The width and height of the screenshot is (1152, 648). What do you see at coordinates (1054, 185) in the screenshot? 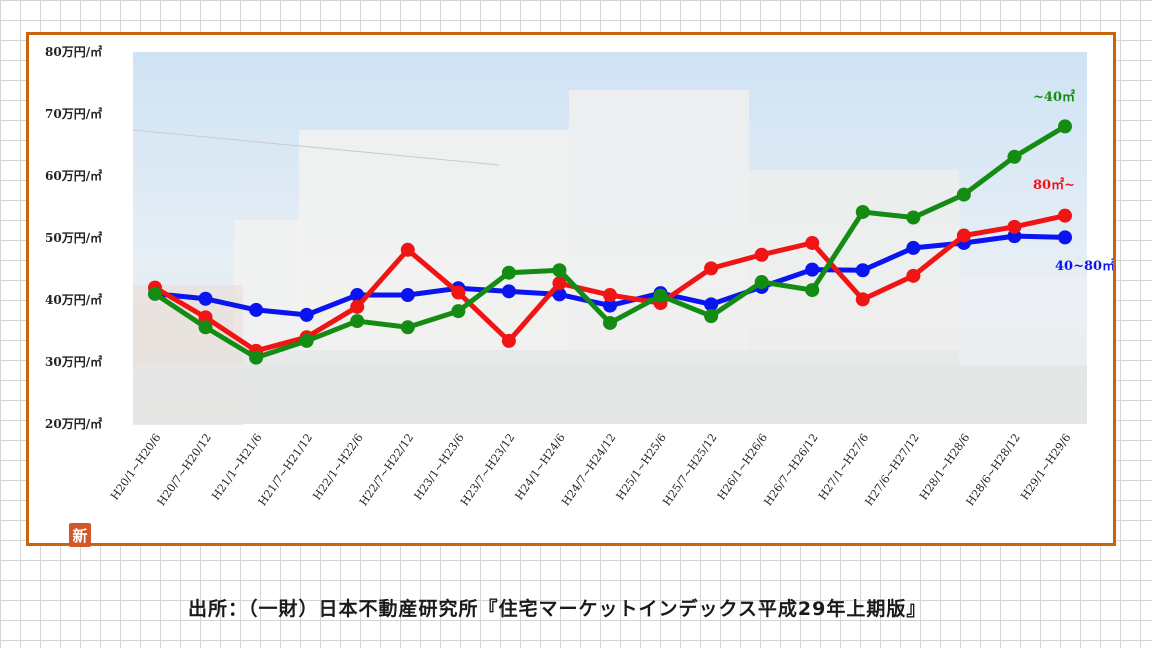
I see `series-label: 80㎡~` at bounding box center [1054, 185].